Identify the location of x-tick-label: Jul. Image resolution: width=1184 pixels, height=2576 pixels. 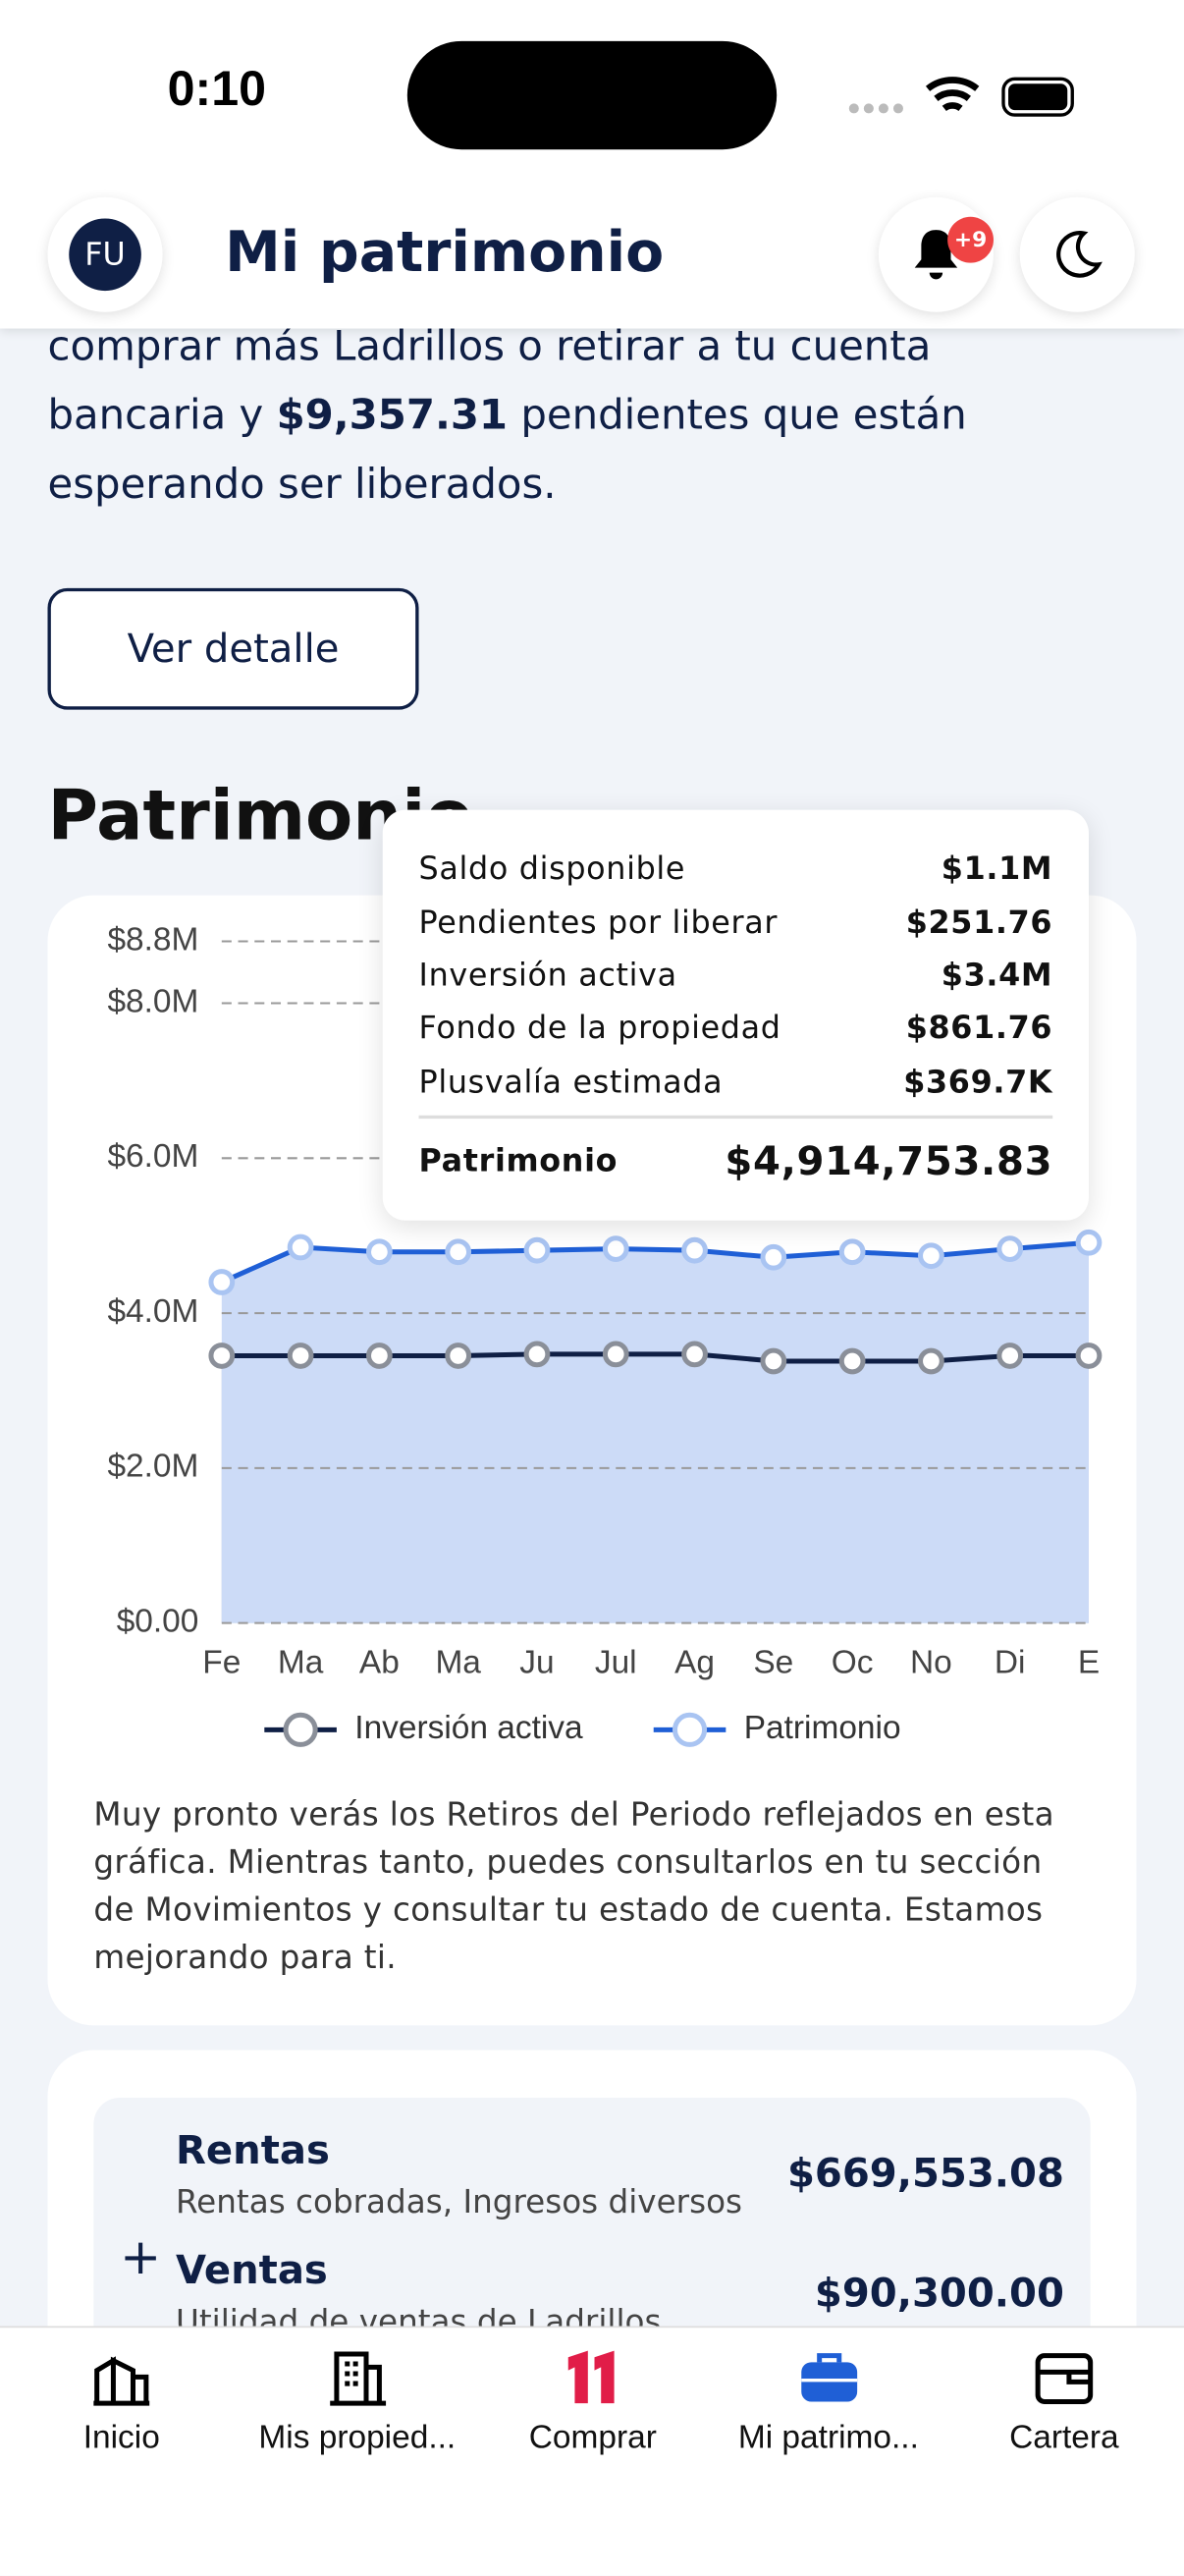
(616, 1662).